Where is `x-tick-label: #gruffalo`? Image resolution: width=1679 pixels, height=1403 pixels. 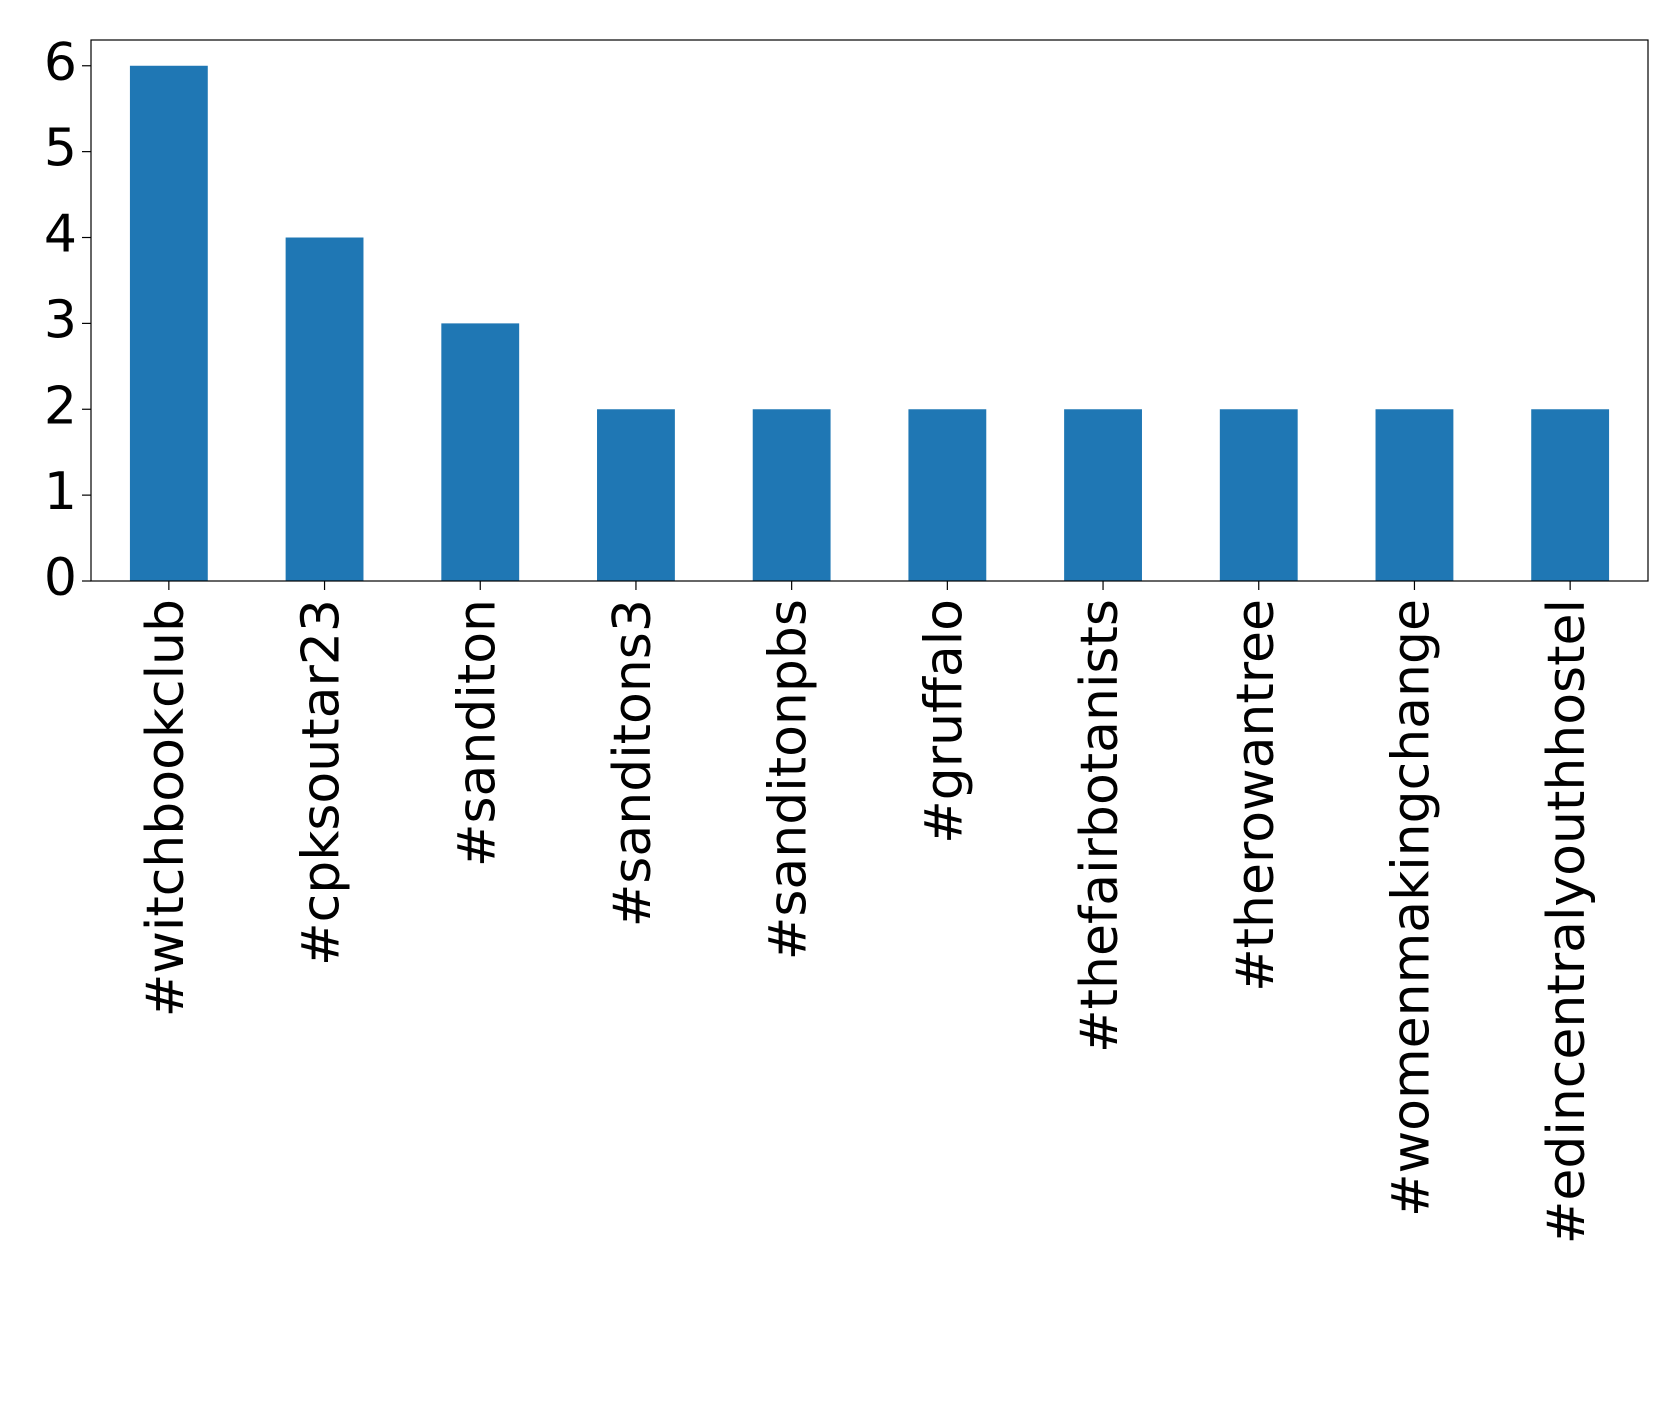 x-tick-label: #gruffalo is located at coordinates (944, 721).